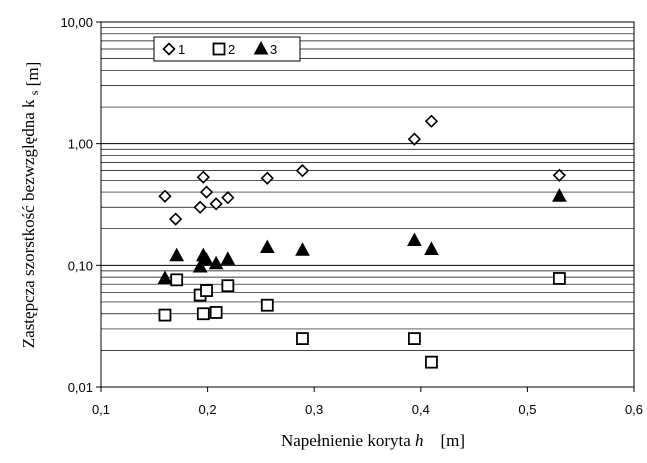  I want to click on x-tick-label: 0,2, so click(208, 409).